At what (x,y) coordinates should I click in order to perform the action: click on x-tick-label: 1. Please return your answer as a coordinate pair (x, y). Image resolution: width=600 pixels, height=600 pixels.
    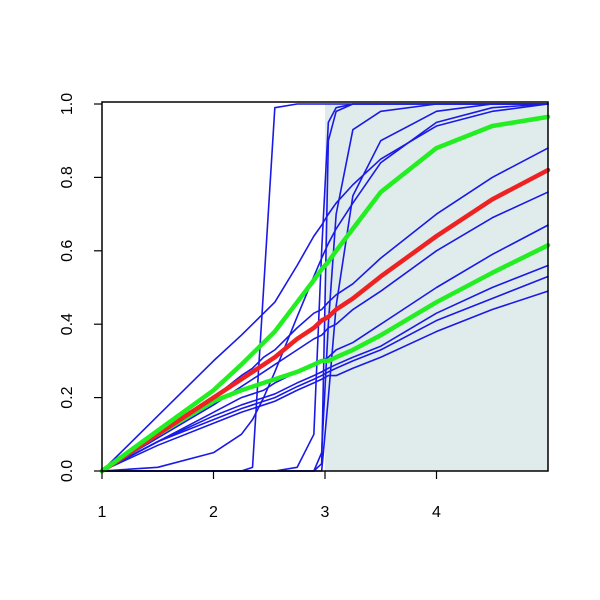
    Looking at the image, I should click on (102, 512).